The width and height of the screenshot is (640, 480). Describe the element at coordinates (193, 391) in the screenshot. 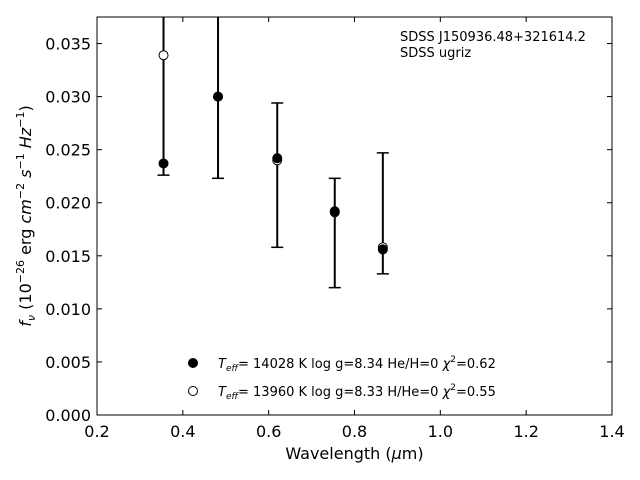

I see `legend-marker-open` at that location.